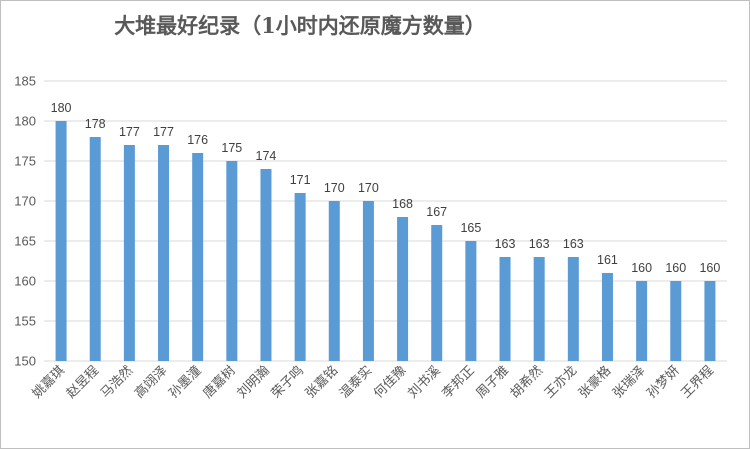  I want to click on x-tick-label: 张嘉铭, so click(322, 382).